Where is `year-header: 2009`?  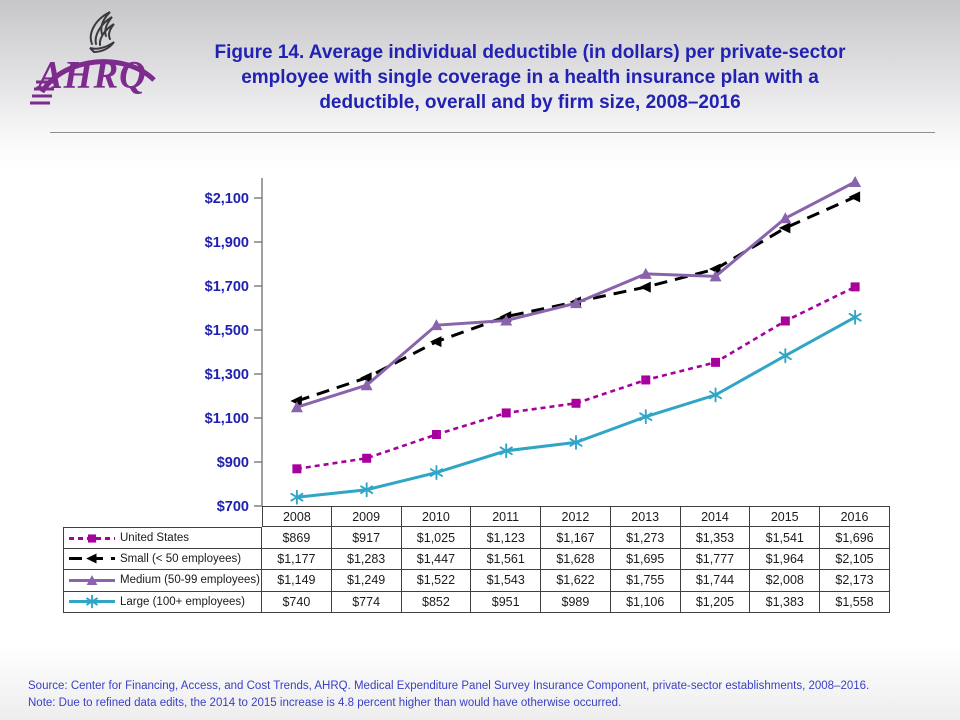
year-header: 2009 is located at coordinates (366, 517).